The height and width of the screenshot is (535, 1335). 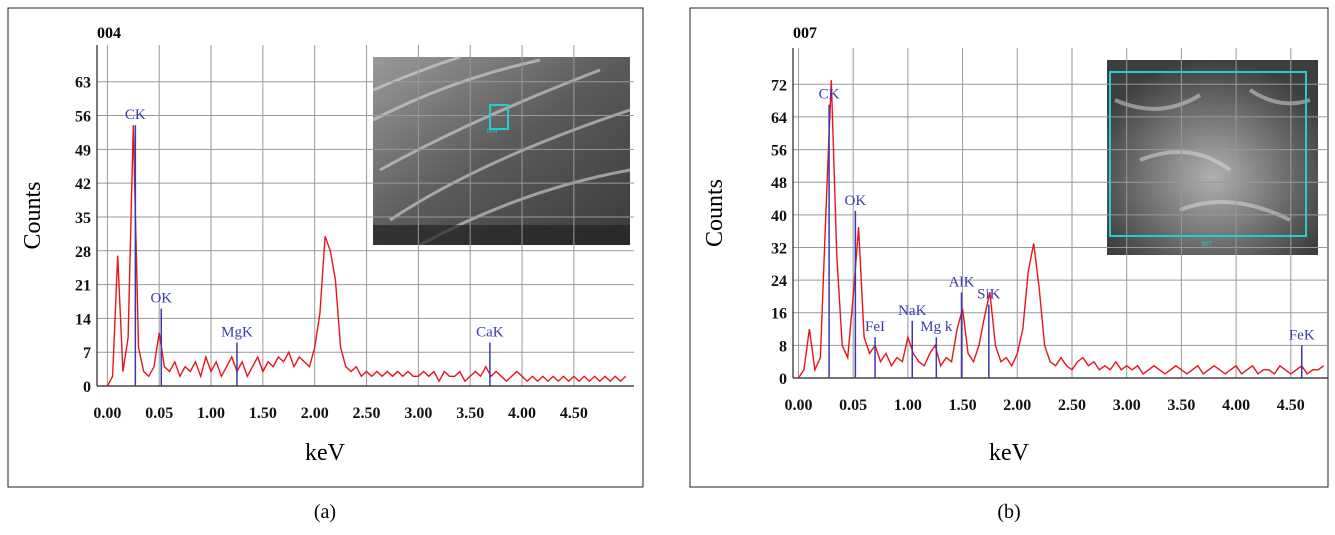 I want to click on y-tick-label: 72, so click(x=779, y=85).